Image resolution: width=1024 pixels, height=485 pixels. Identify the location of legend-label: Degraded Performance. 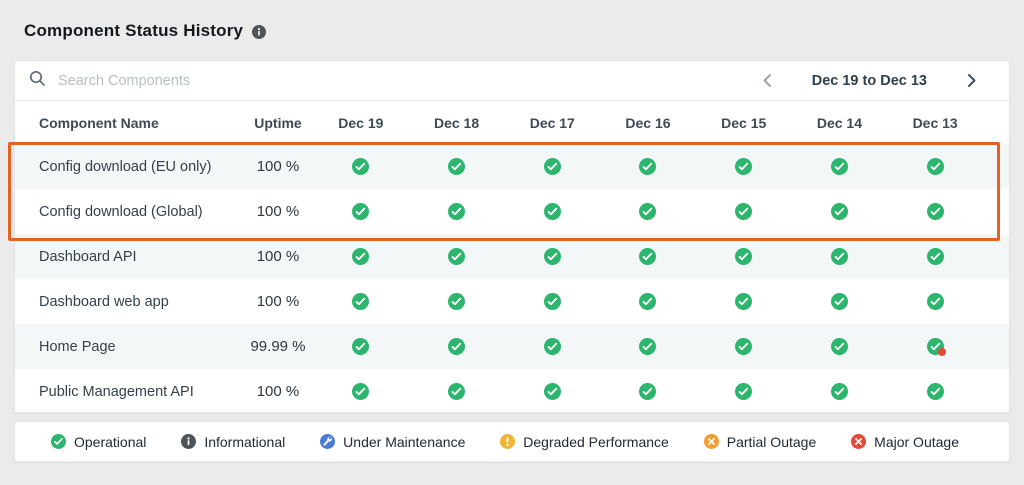
(596, 441).